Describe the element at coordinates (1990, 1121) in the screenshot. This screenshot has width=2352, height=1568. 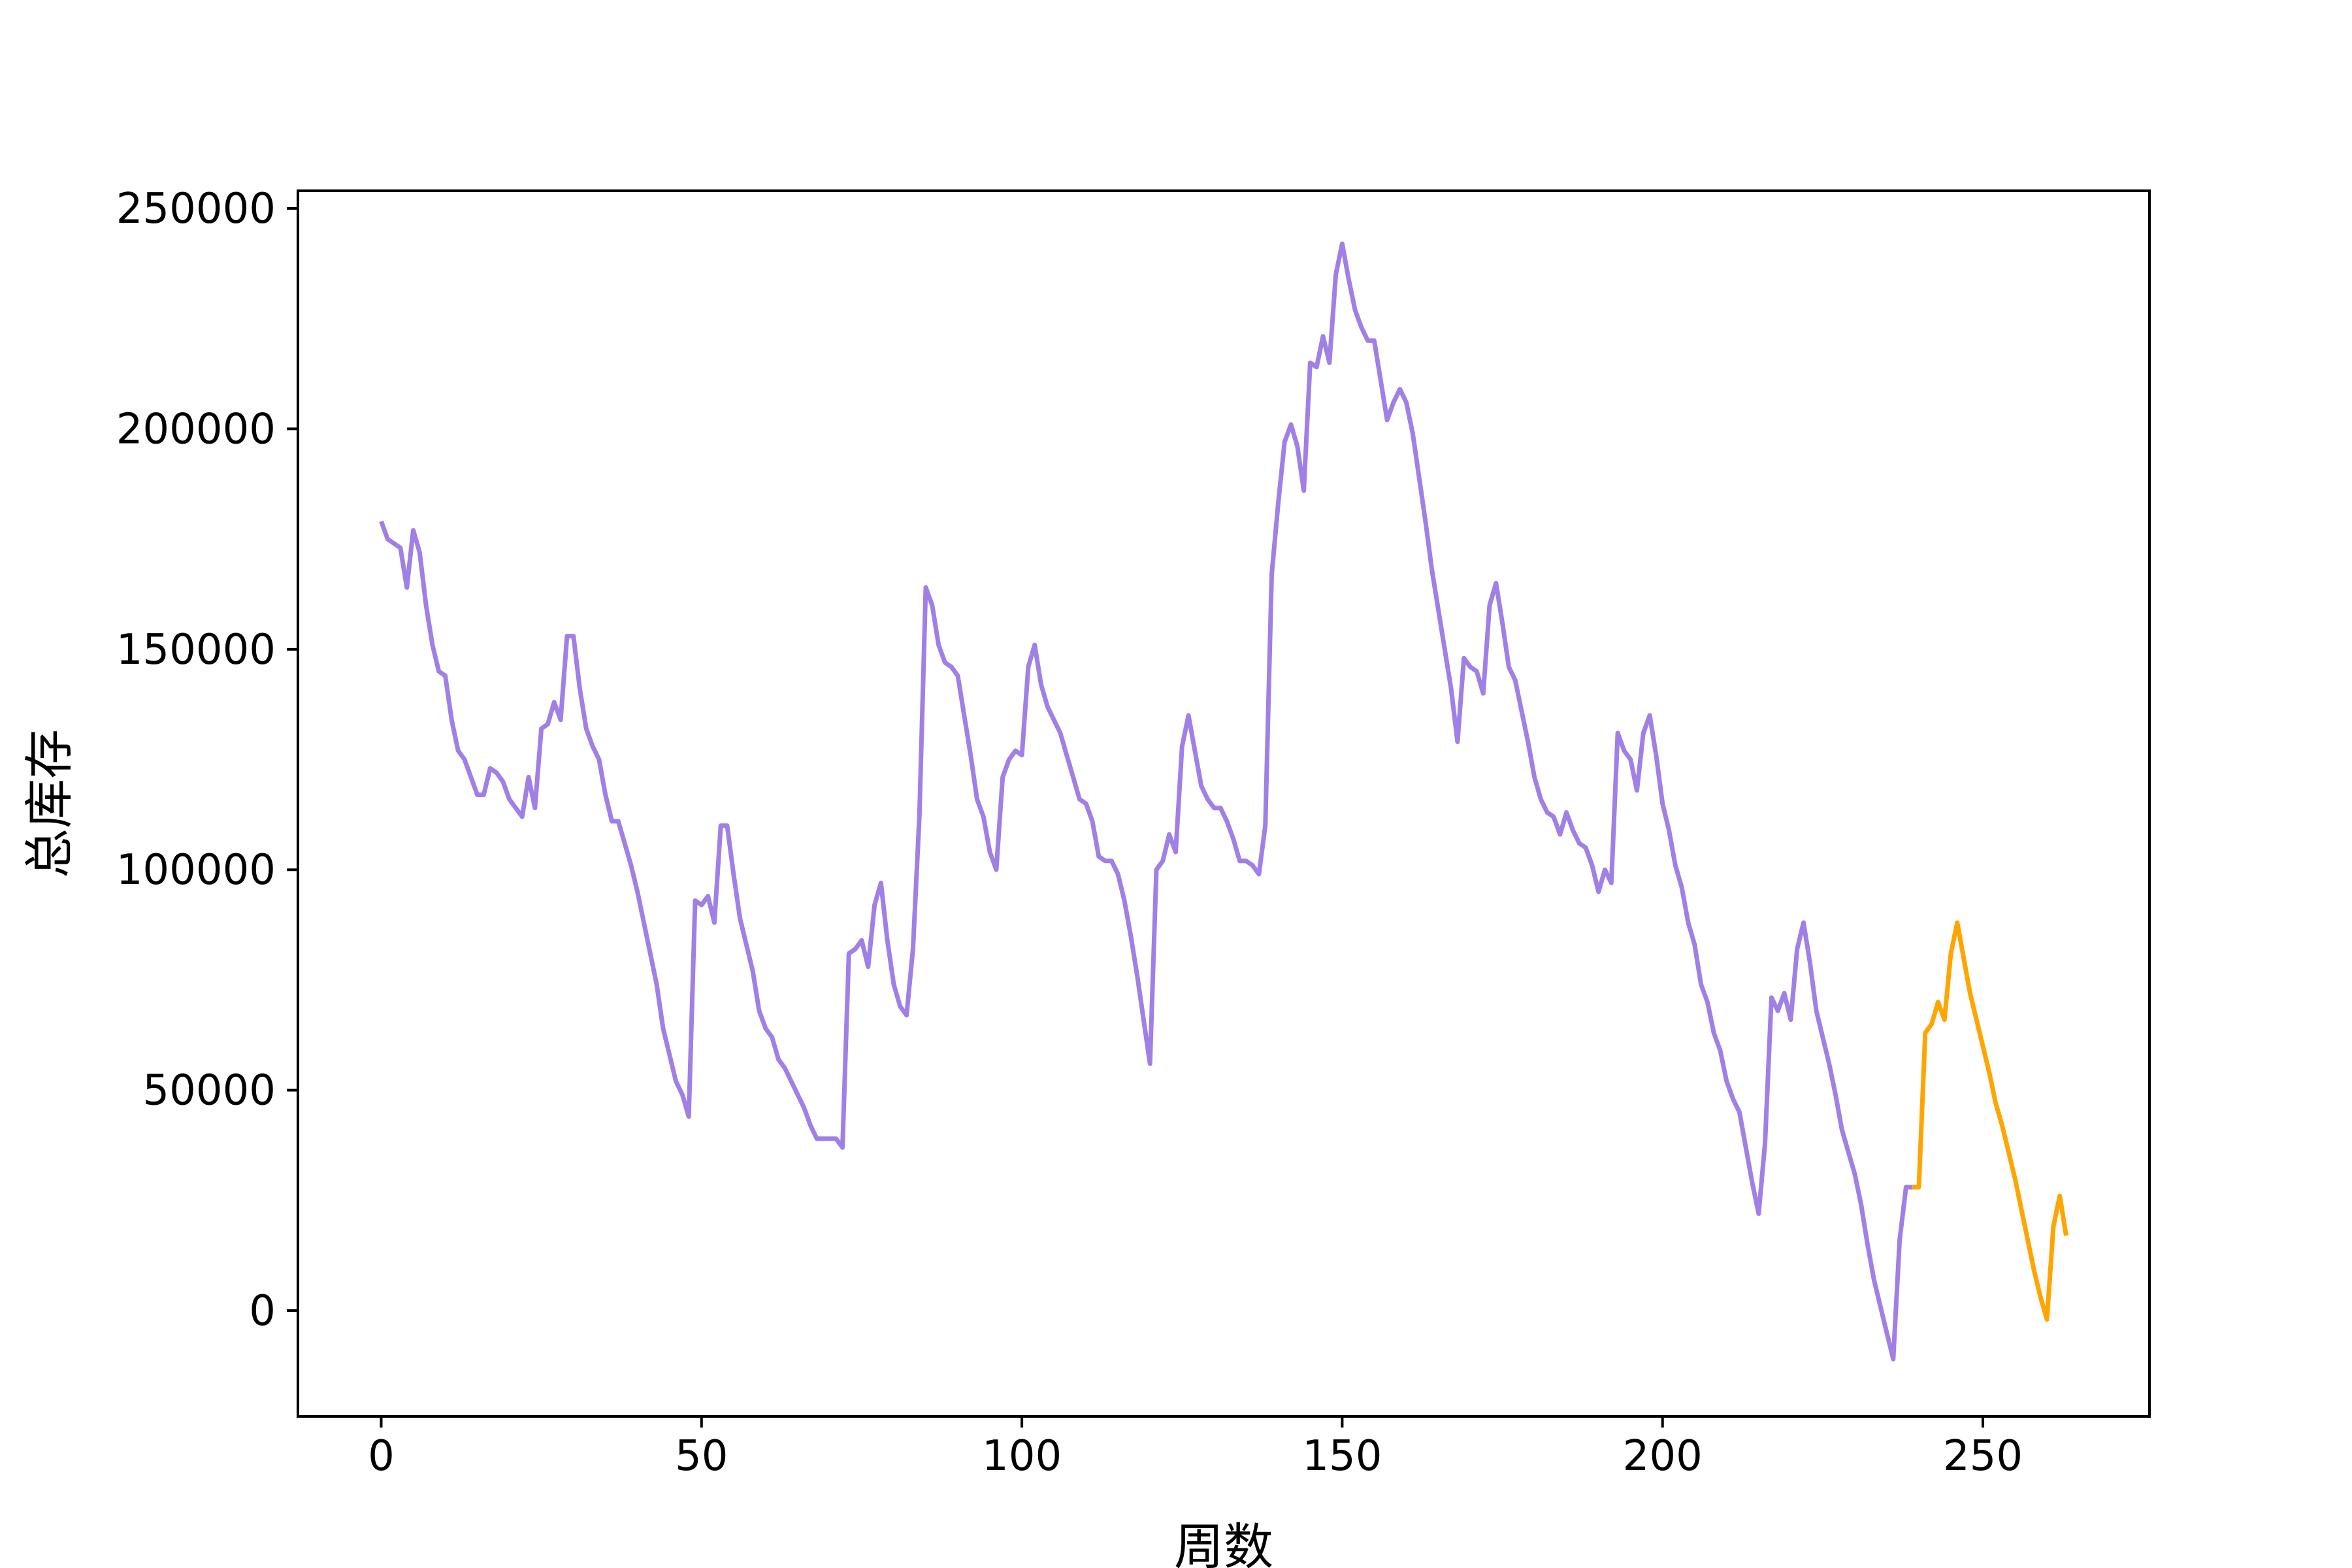
I see `forecast-series-line` at that location.